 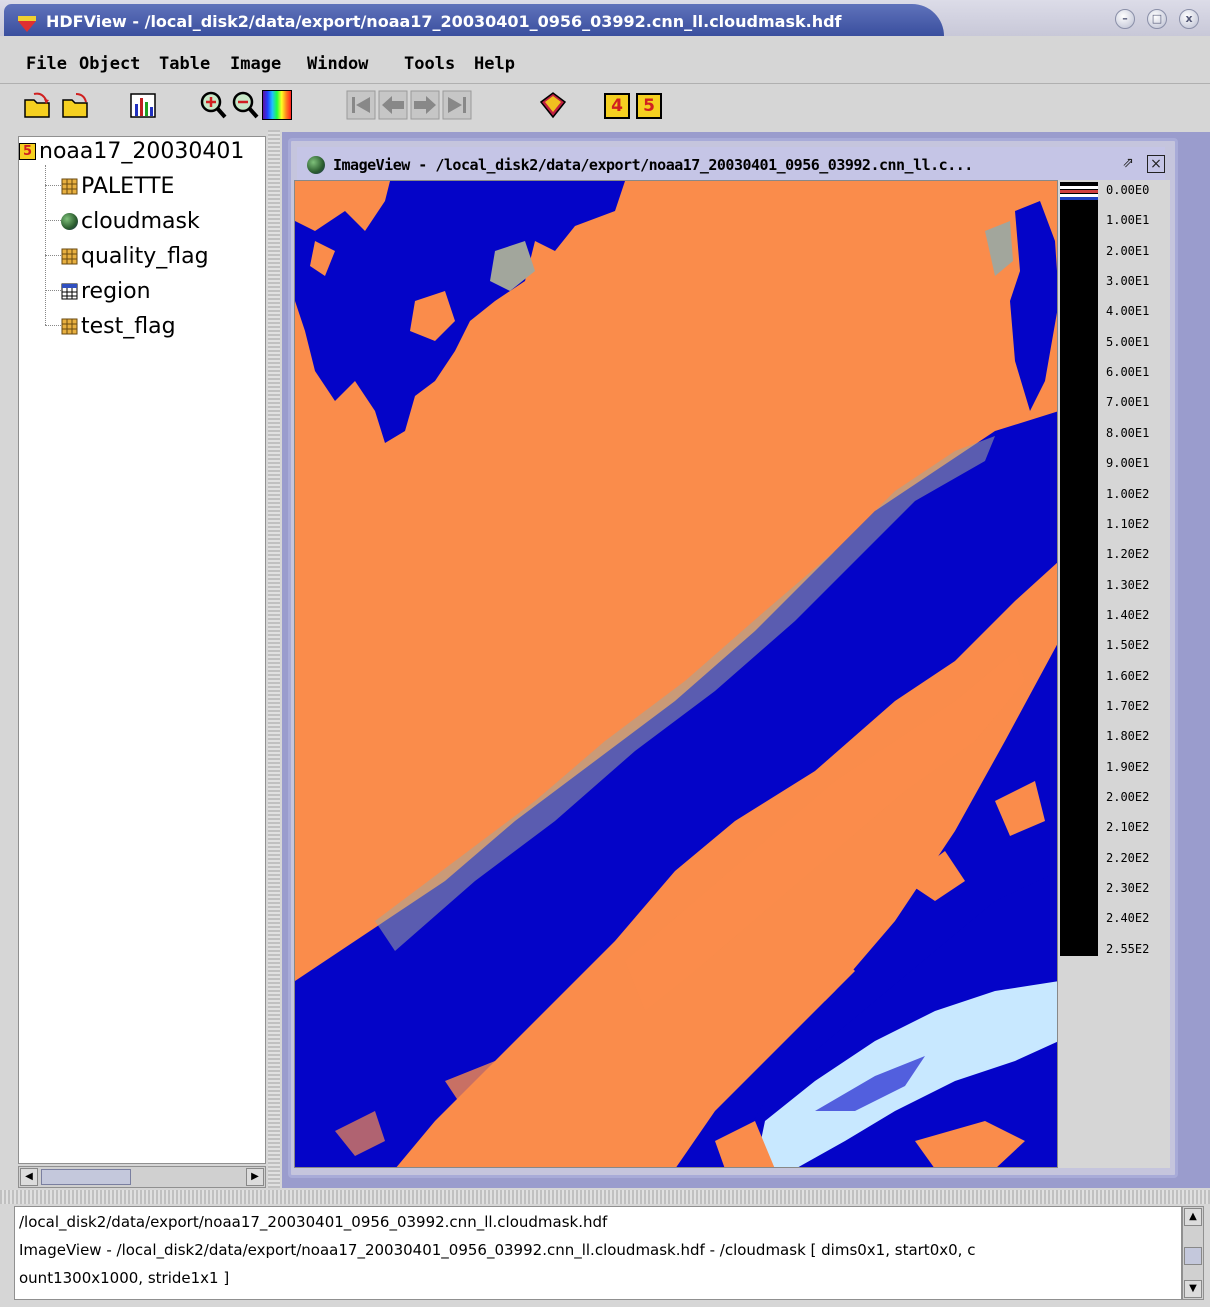 I want to click on toolbar: 4 5, so click(x=605, y=106).